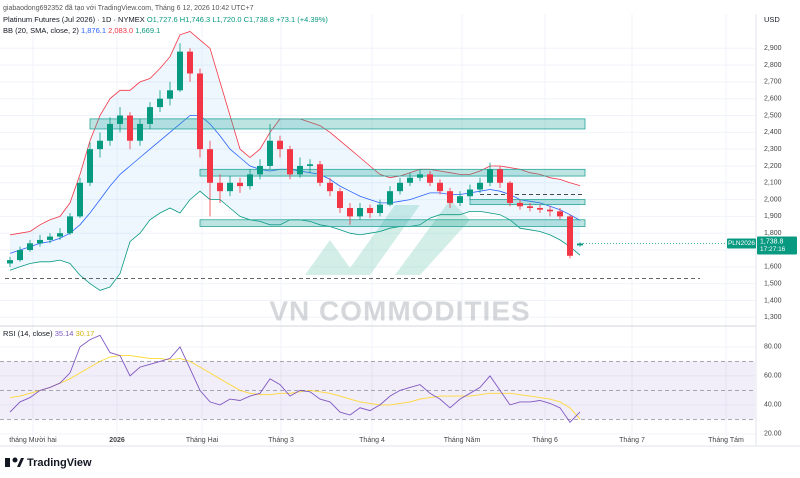 This screenshot has height=478, width=800. I want to click on x-tick-label: Tháng 6, so click(545, 440).